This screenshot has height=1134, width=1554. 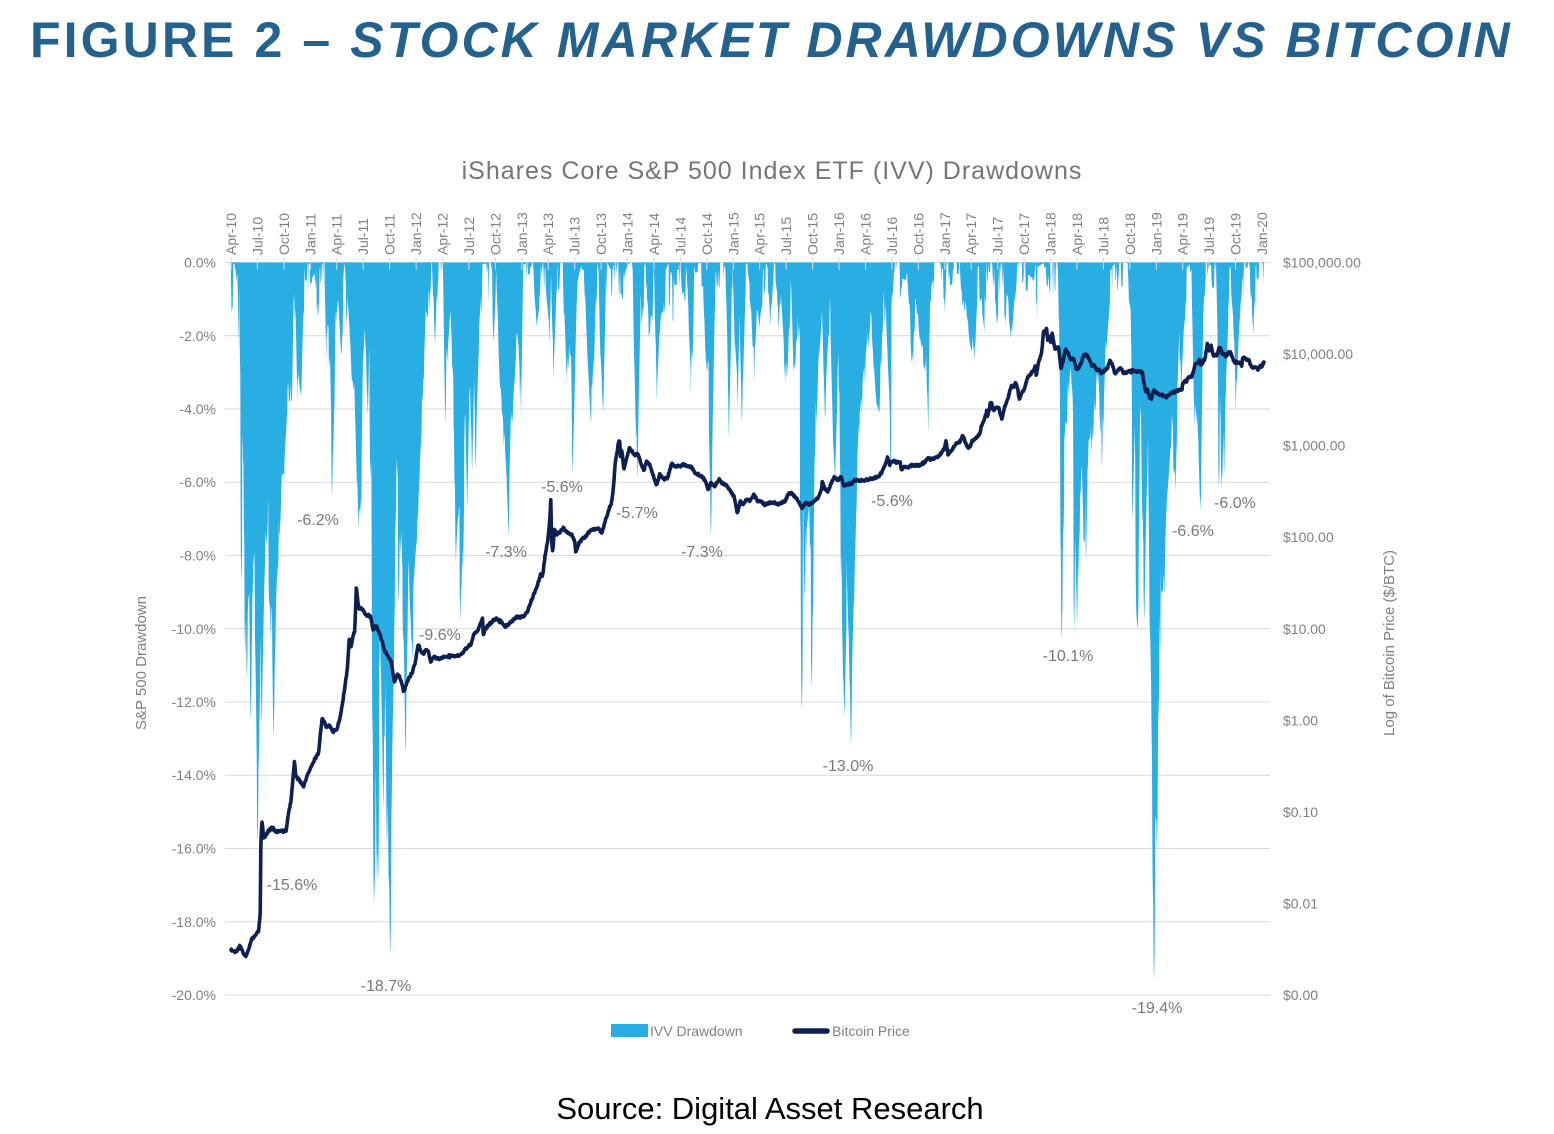 What do you see at coordinates (284, 234) in the screenshot?
I see `svg-text: Oct-10` at bounding box center [284, 234].